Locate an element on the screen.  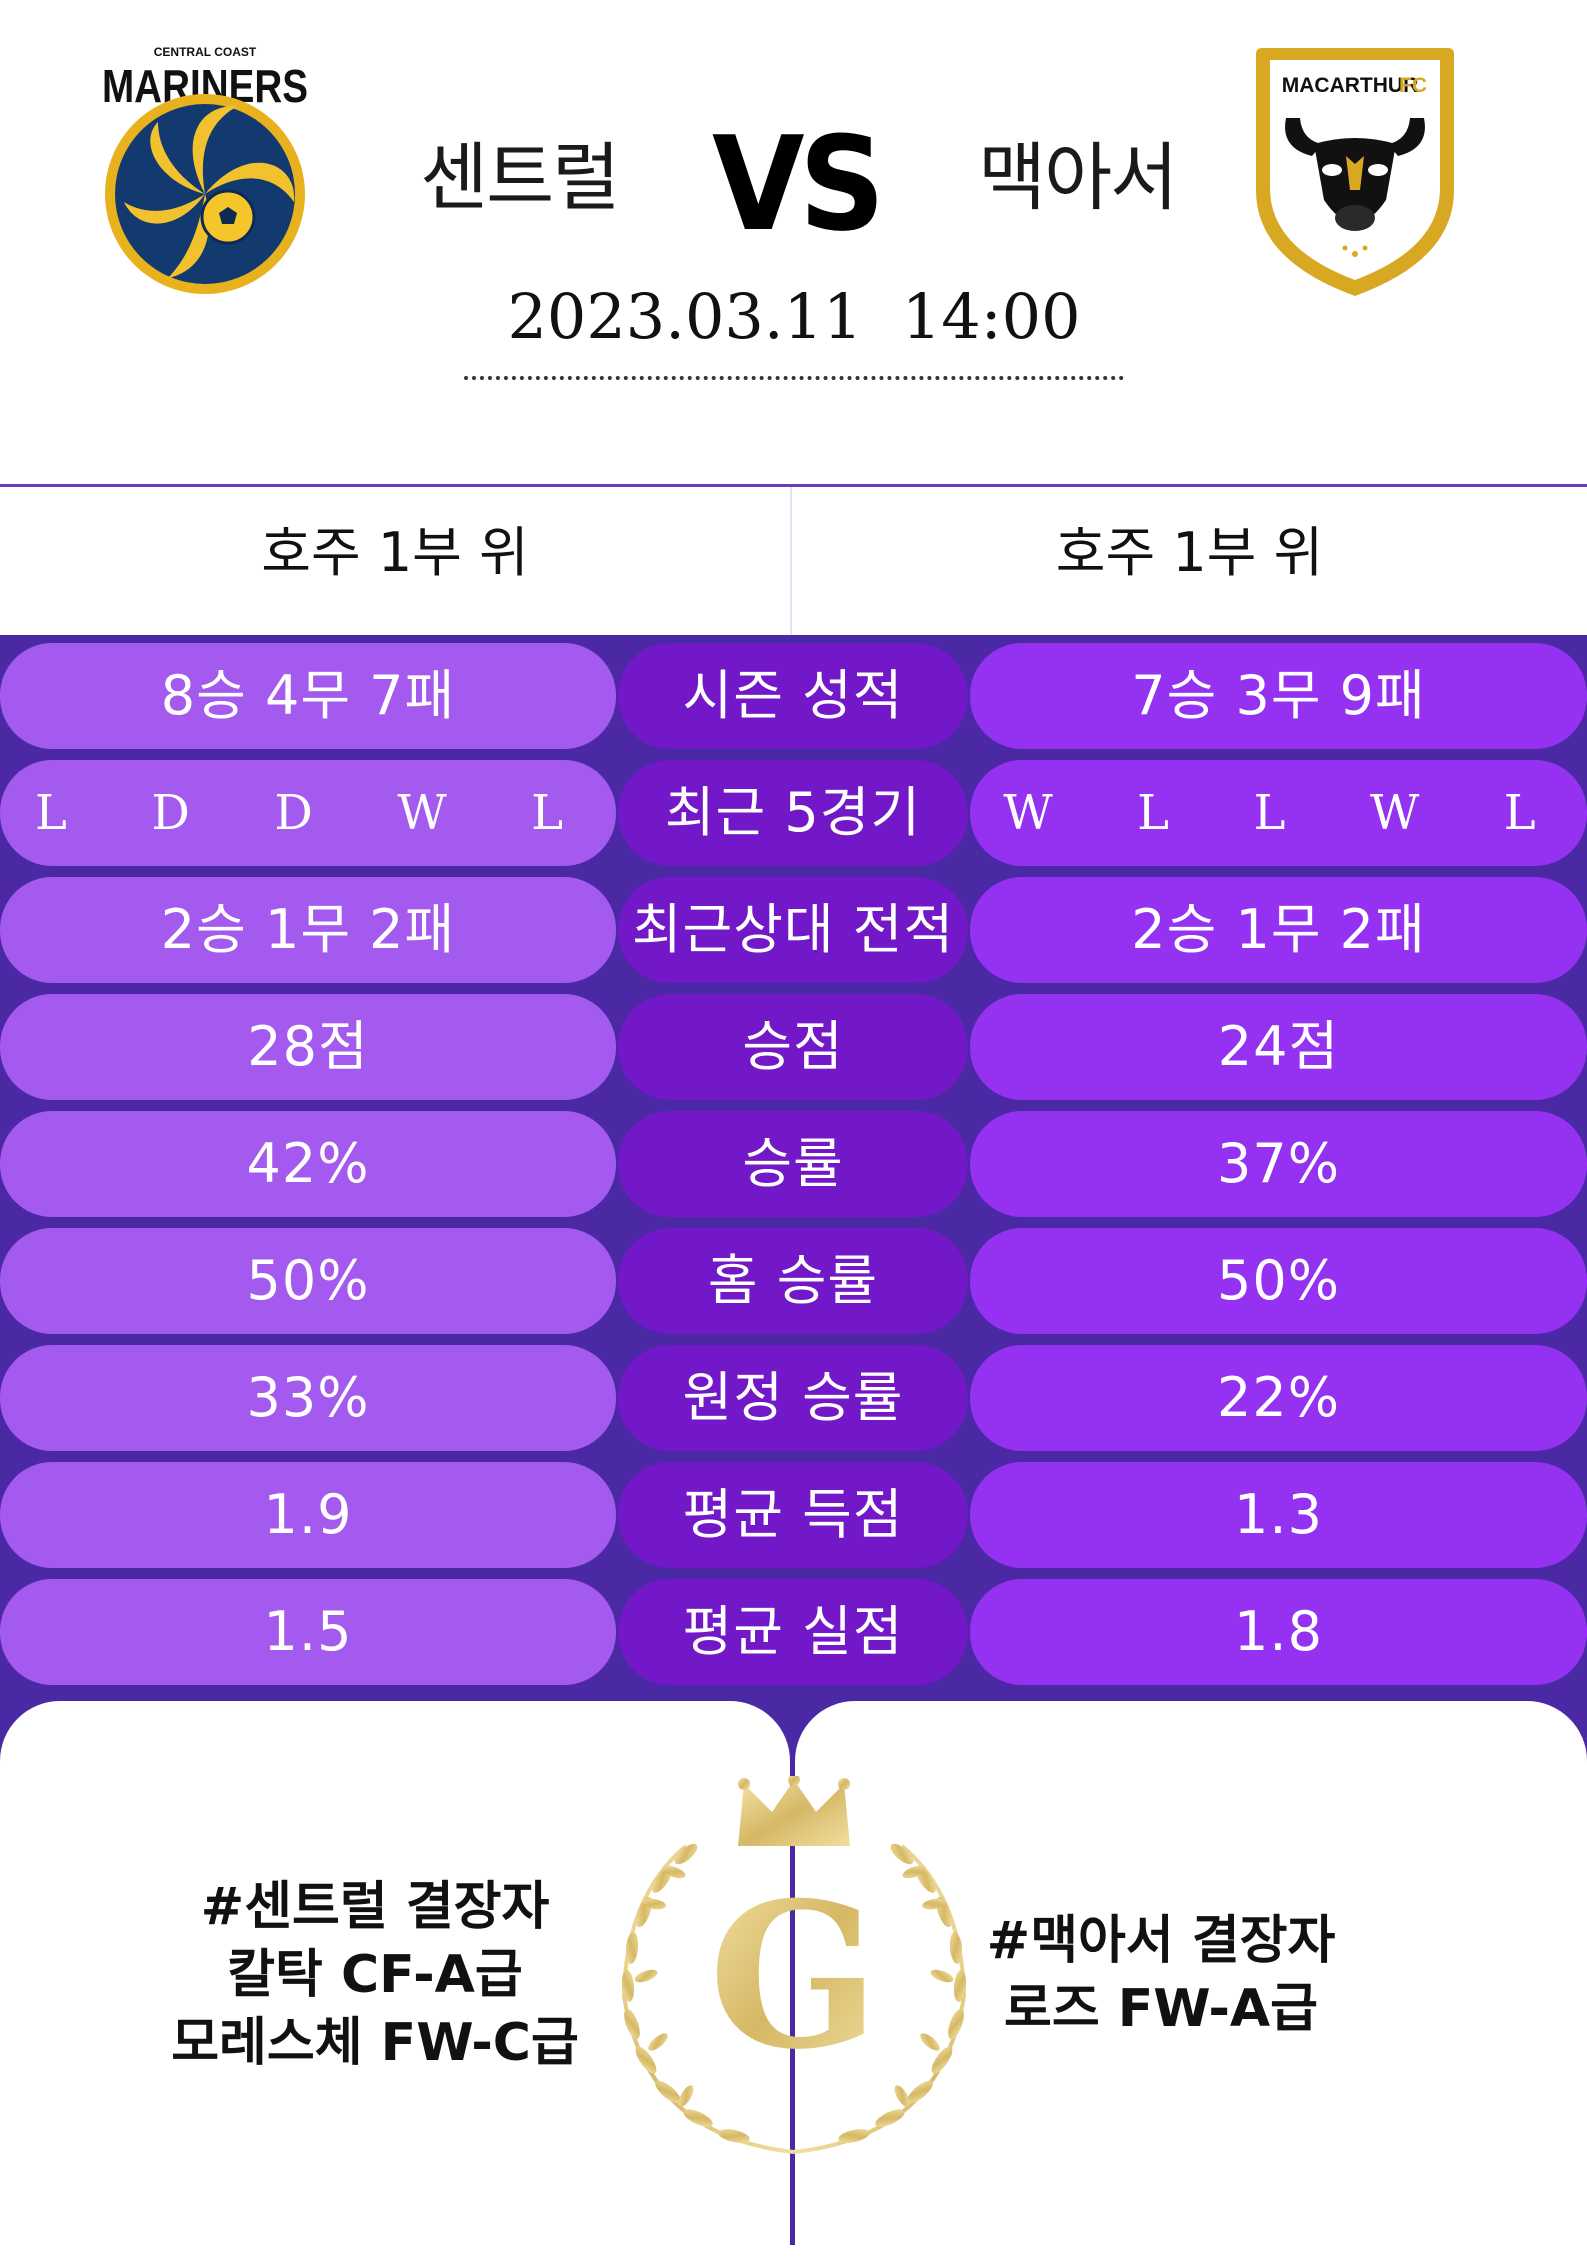
stat-label: 원정 승률 is located at coordinates (793, 1398).